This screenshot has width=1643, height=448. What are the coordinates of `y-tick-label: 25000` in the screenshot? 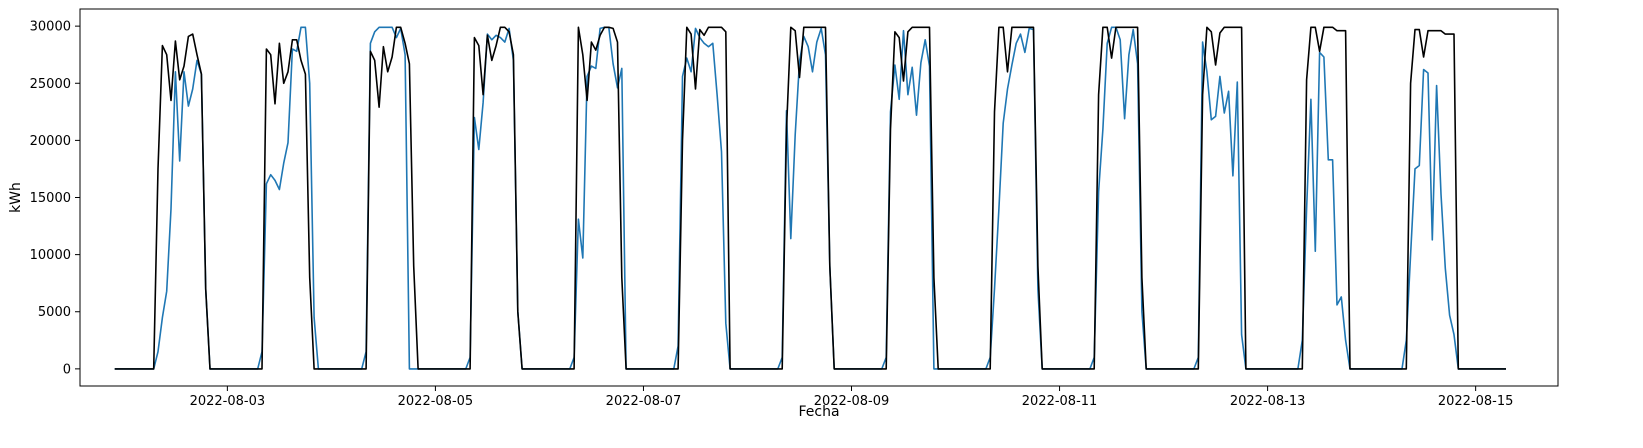 It's located at (50, 84).